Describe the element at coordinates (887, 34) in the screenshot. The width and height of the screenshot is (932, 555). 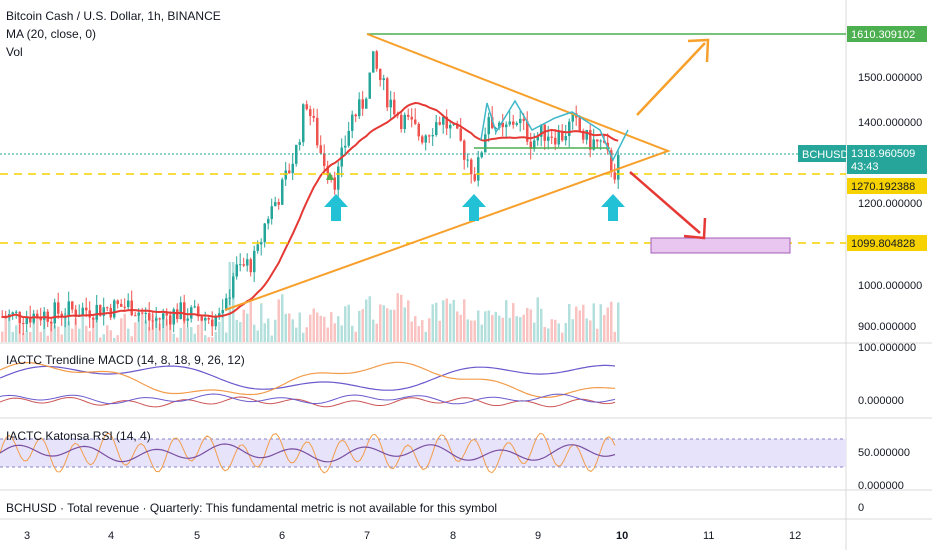
I see `top-level-tag` at that location.